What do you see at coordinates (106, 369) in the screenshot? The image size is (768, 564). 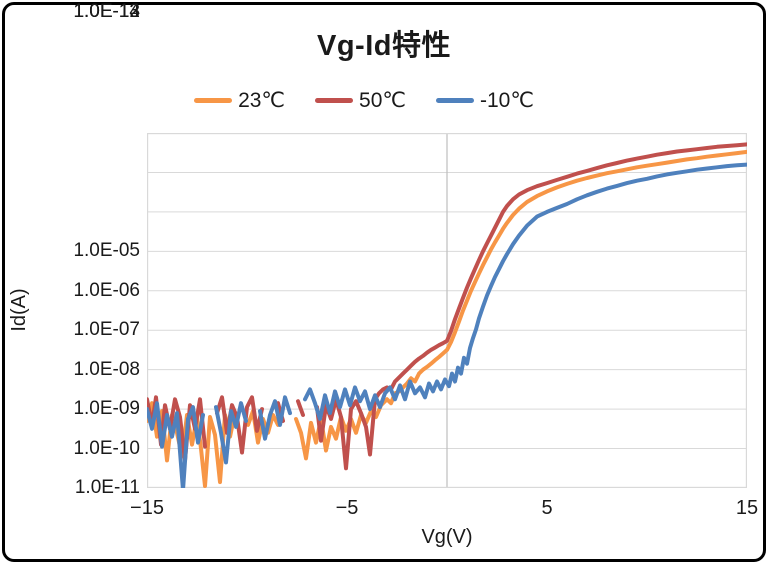 I see `y-tick-label: 1.0E-08` at bounding box center [106, 369].